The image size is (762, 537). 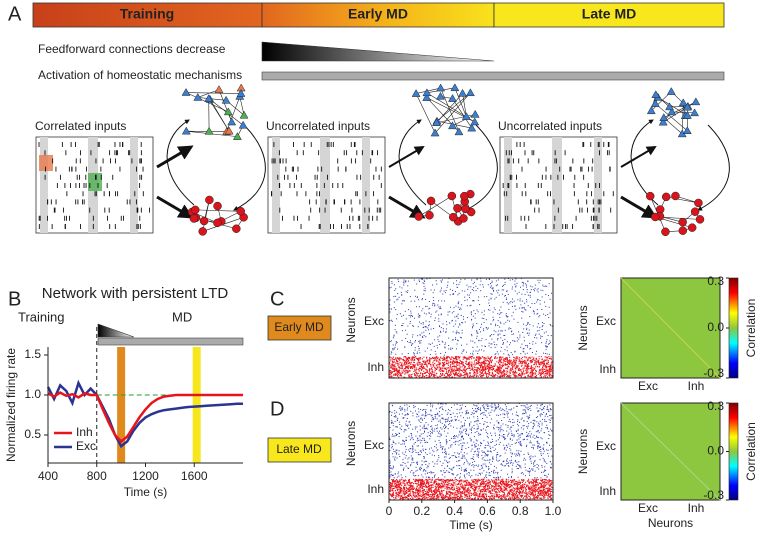 I want to click on exc-neuron, so click(x=455, y=87).